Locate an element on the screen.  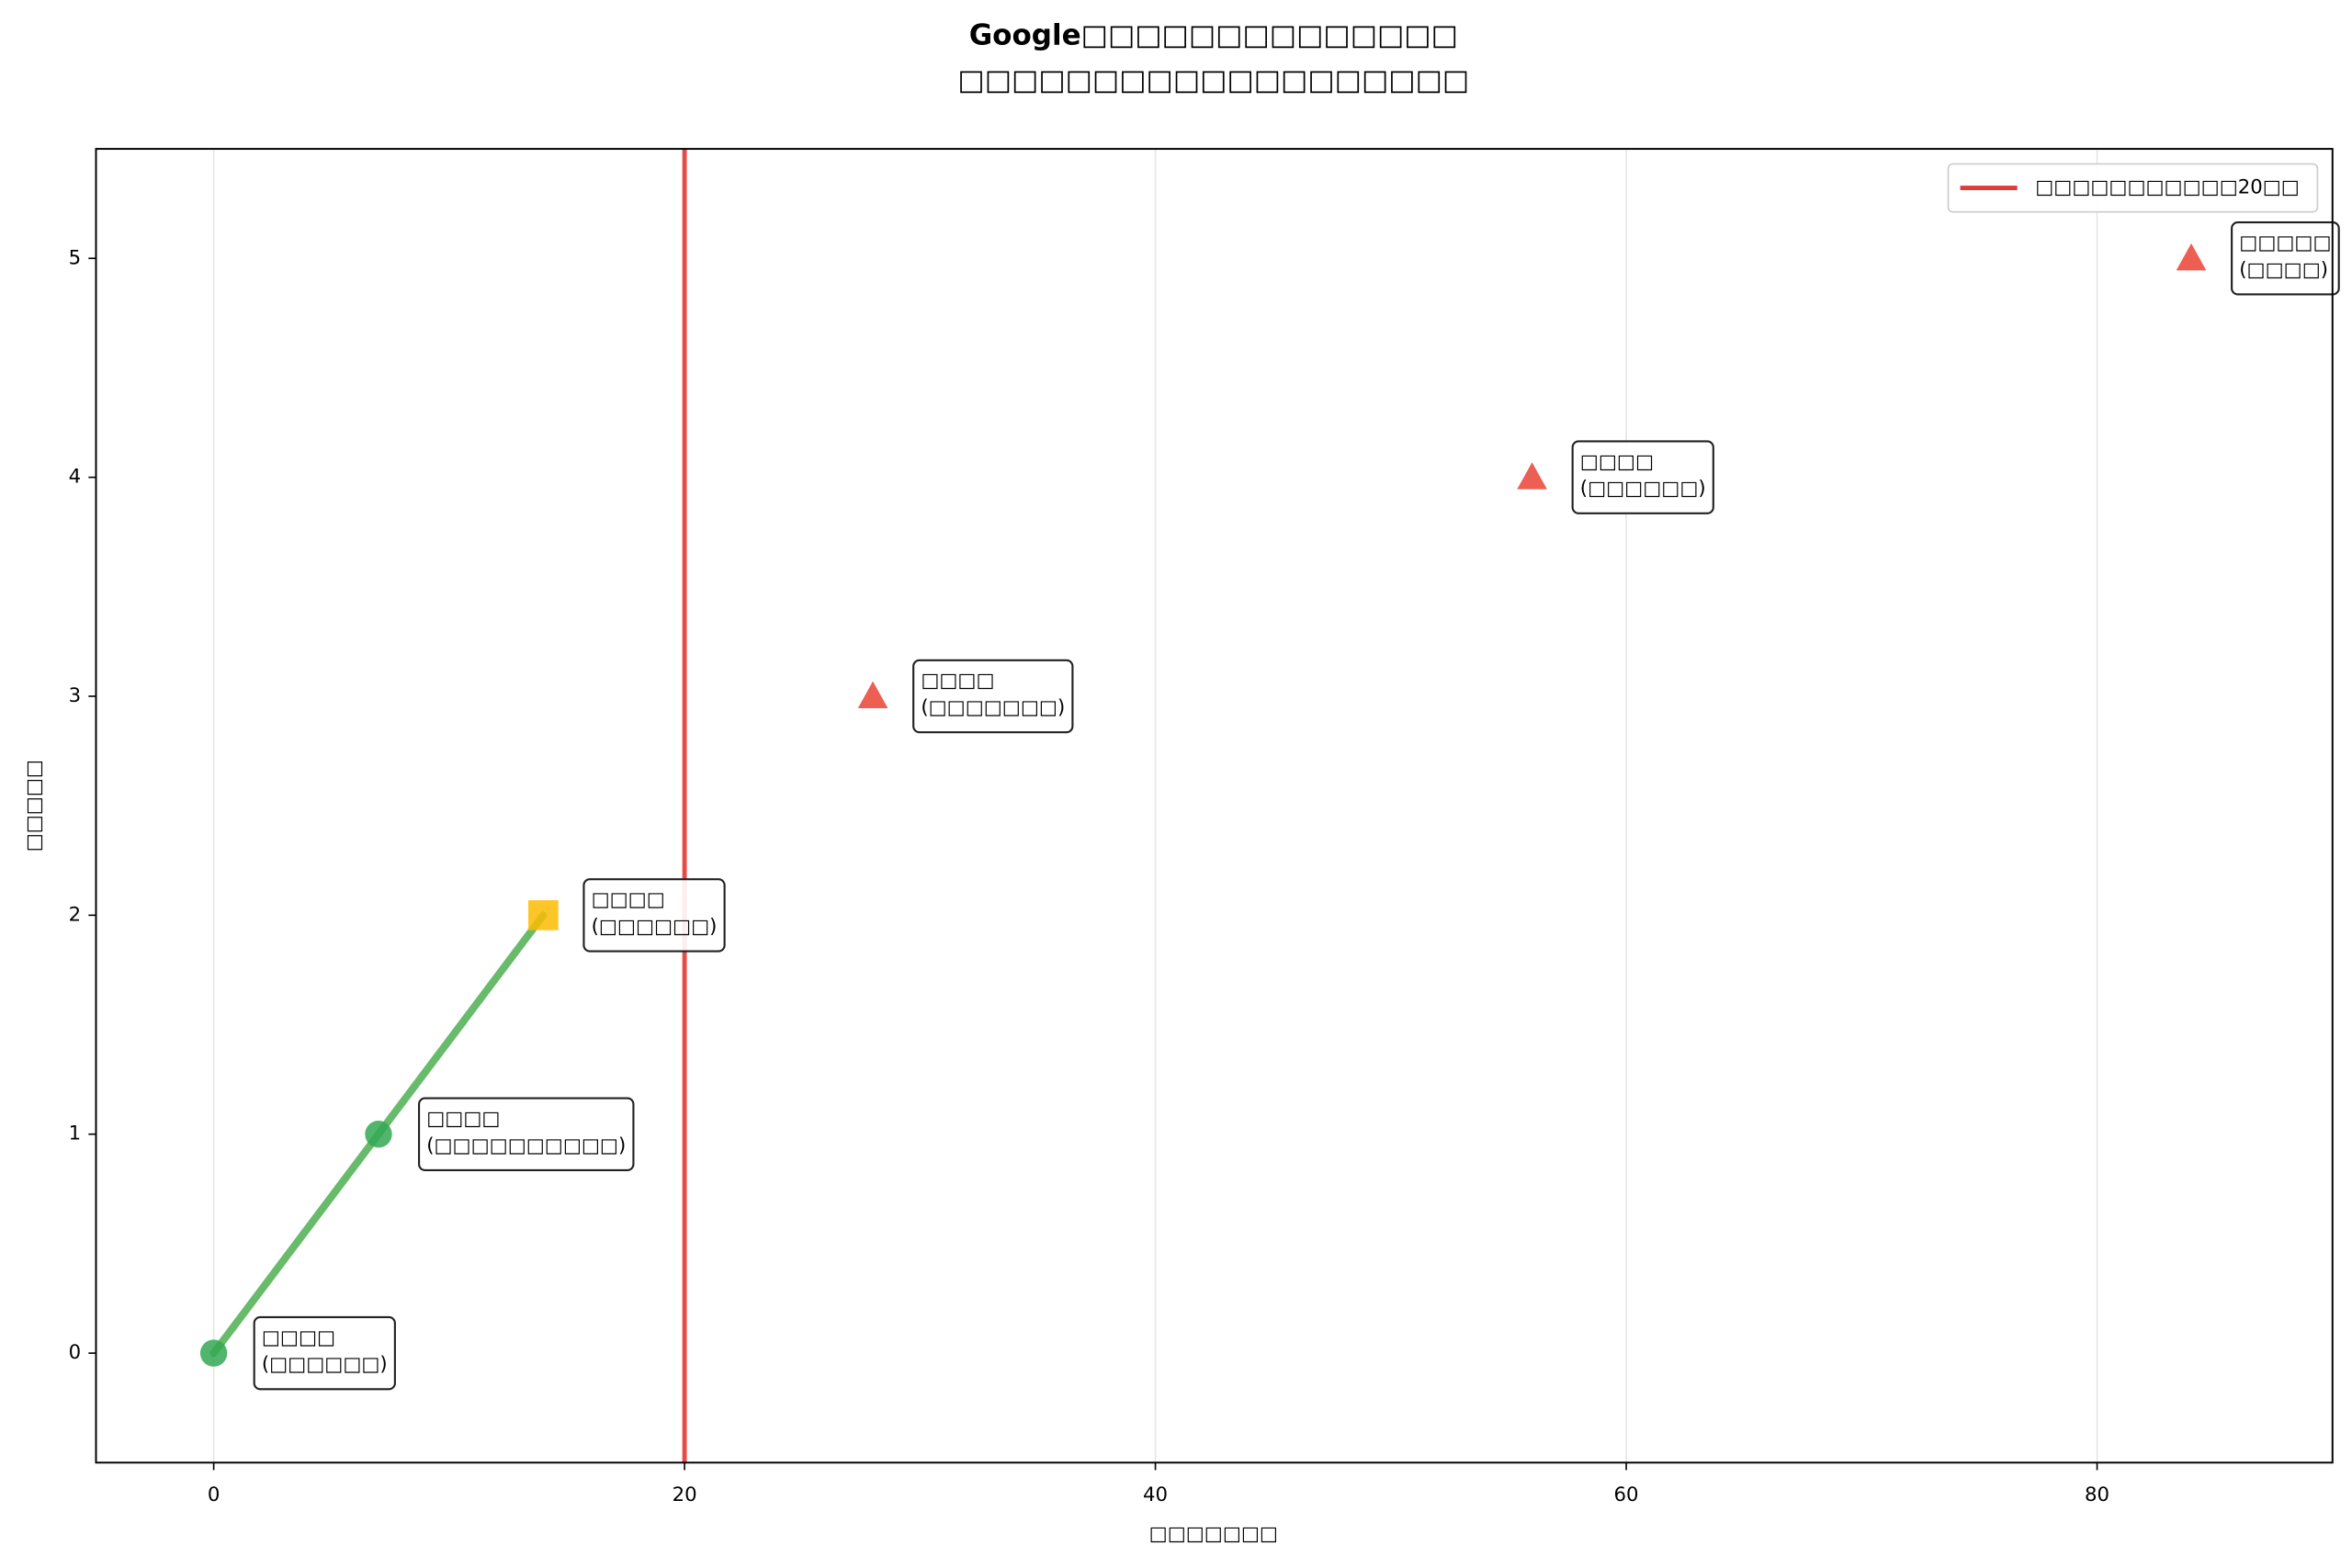
annotation-text: □□□□□ is located at coordinates (2285, 243).